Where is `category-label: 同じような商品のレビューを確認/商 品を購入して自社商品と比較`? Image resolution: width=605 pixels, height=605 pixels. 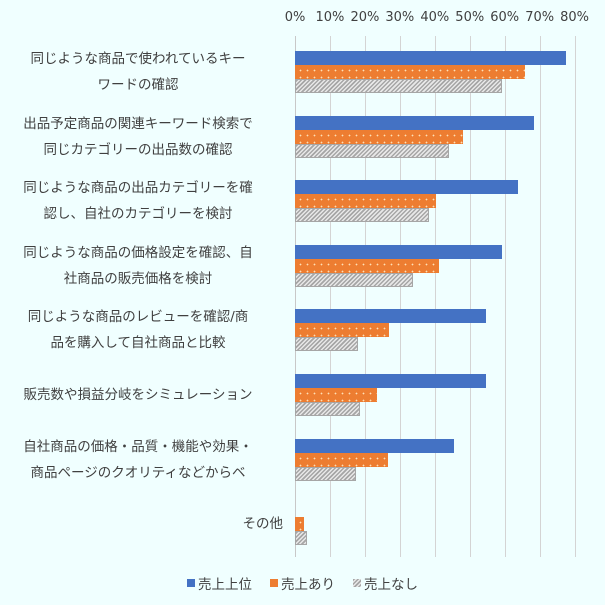 category-label: 同じような商品のレビューを確認/商 品を購入して自社商品と比較 is located at coordinates (138, 330).